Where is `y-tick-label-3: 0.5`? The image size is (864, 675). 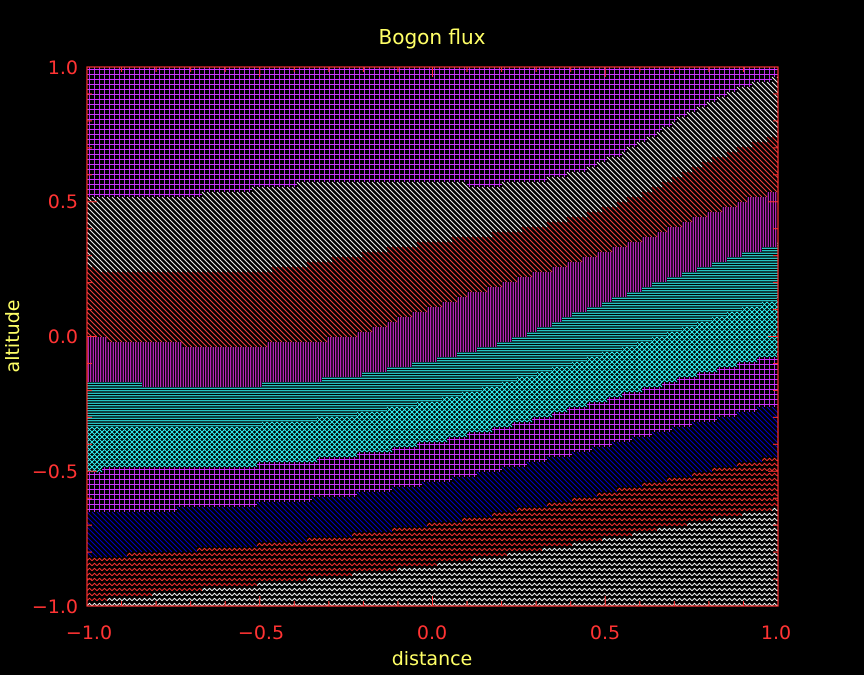
y-tick-label-3: 0.5 is located at coordinates (63, 202).